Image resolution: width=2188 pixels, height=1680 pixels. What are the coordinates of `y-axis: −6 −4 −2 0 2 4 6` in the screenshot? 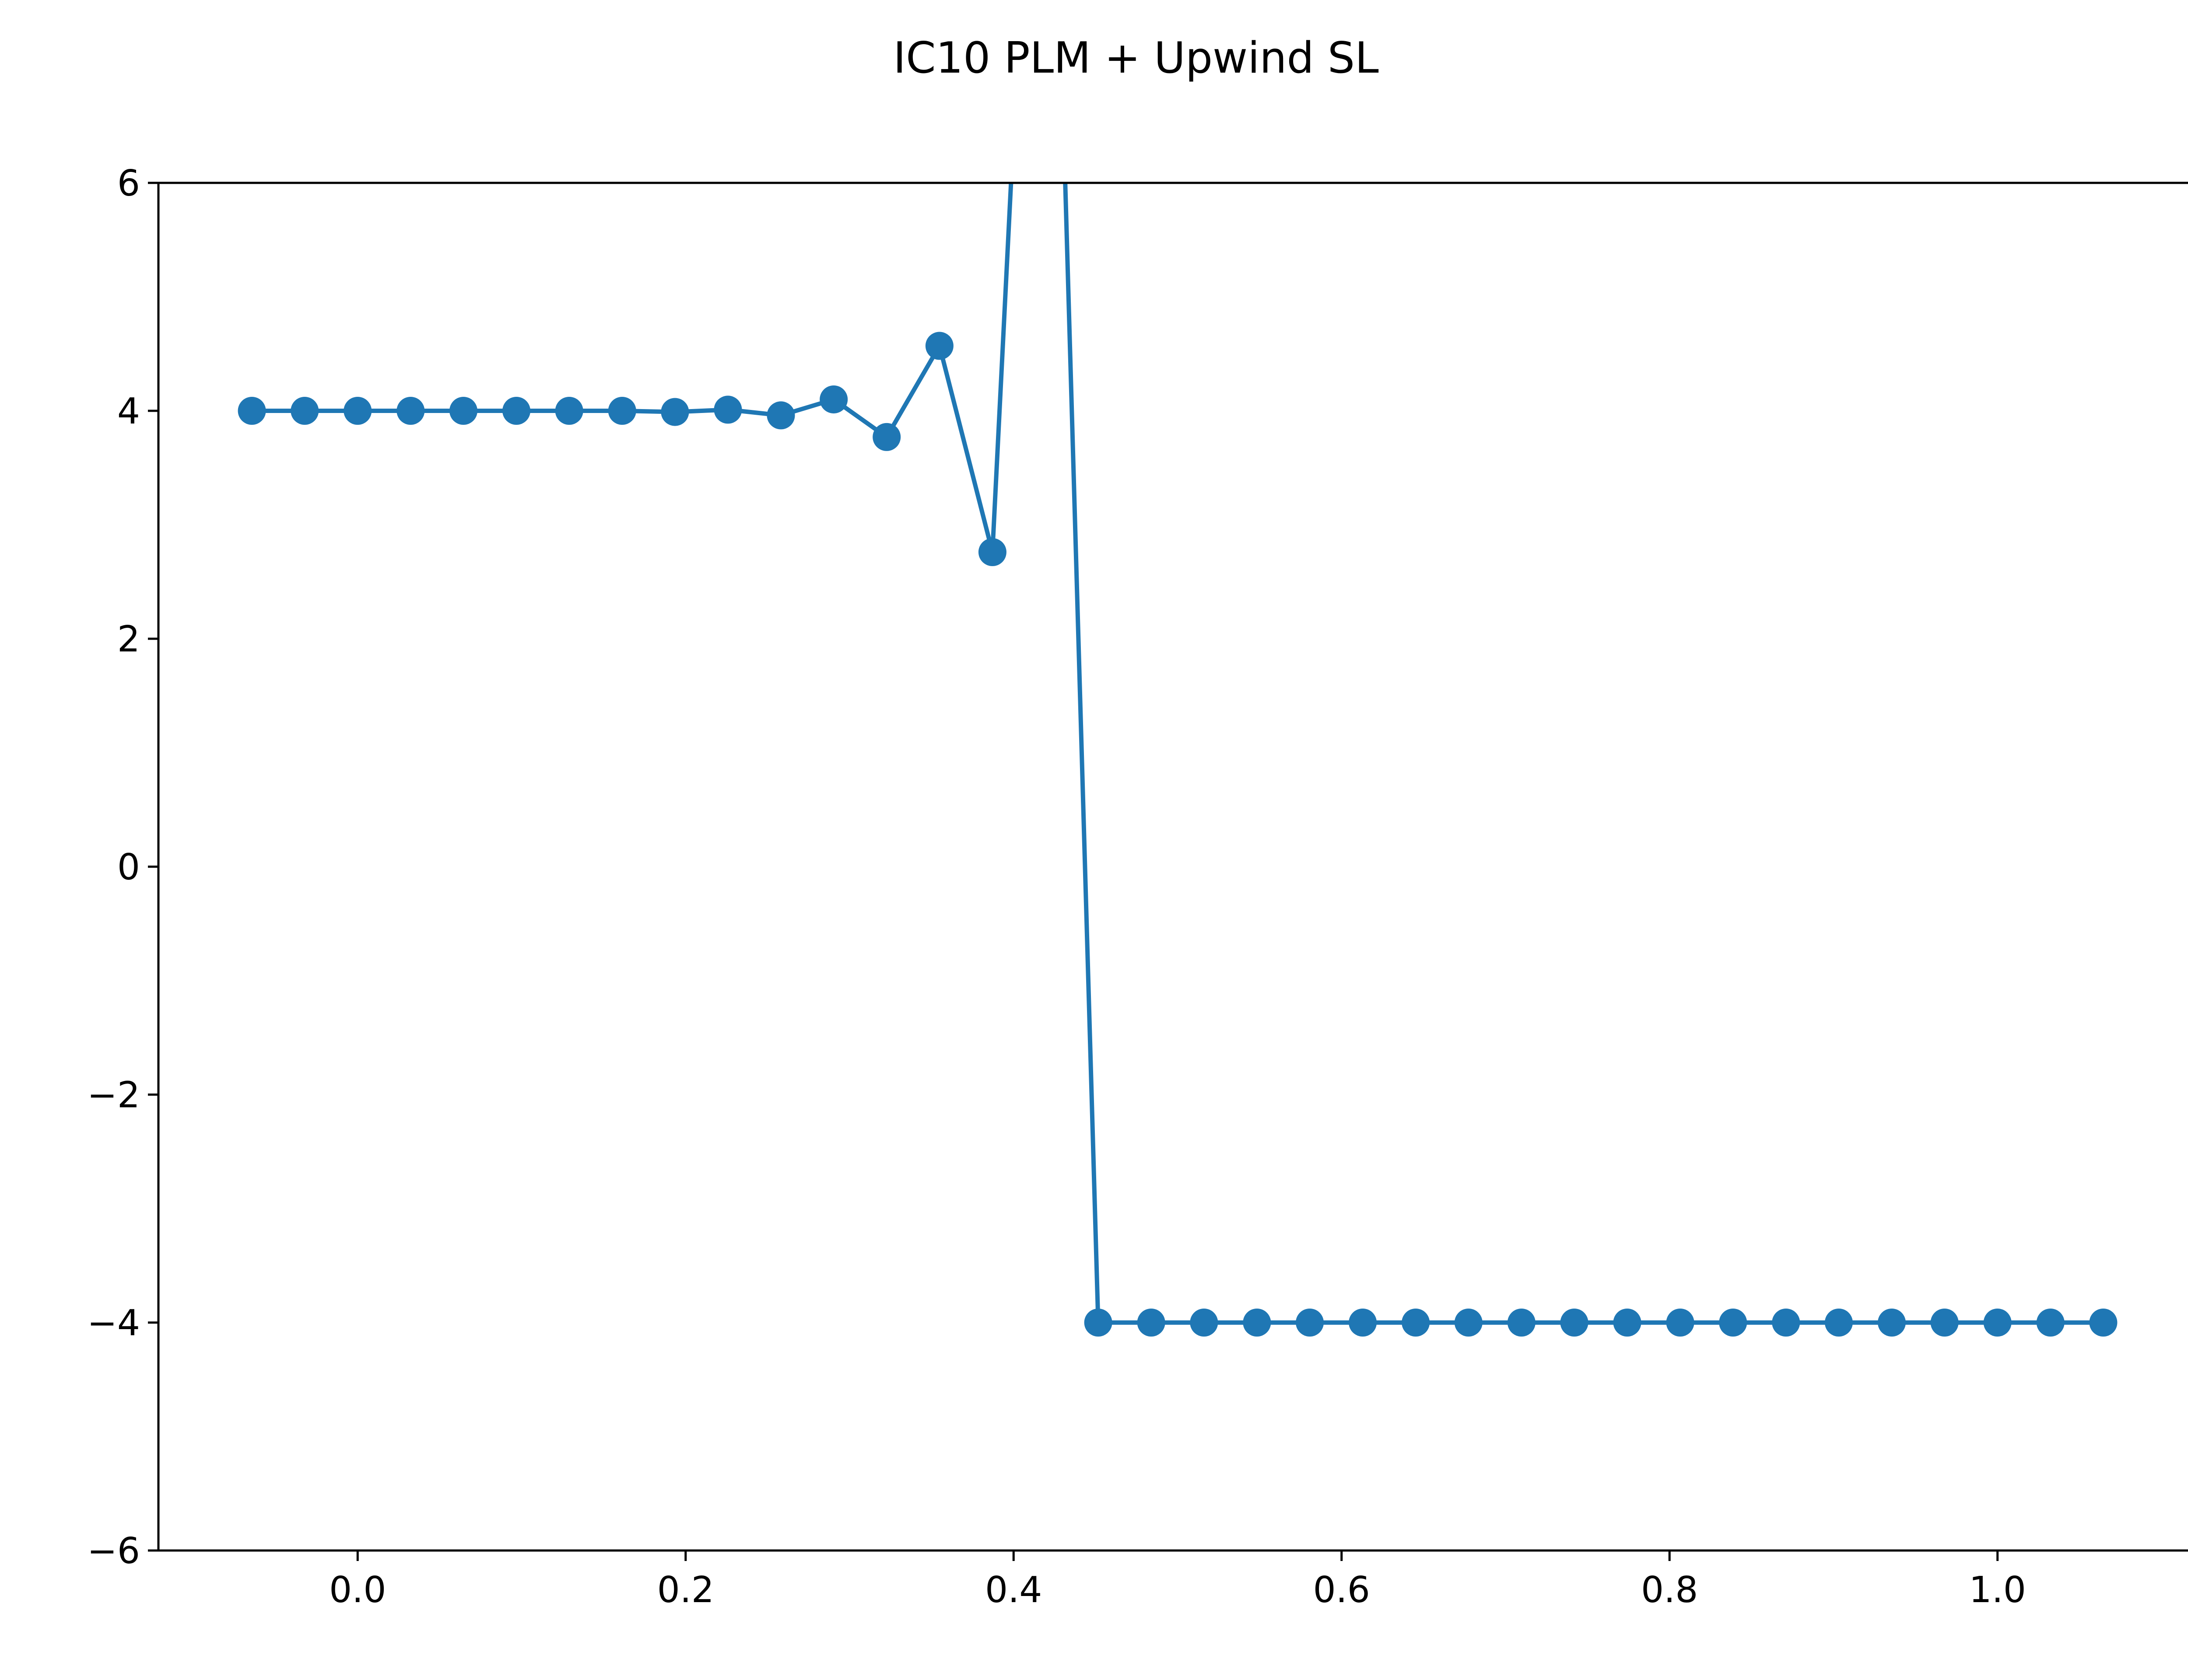 It's located at (123, 867).